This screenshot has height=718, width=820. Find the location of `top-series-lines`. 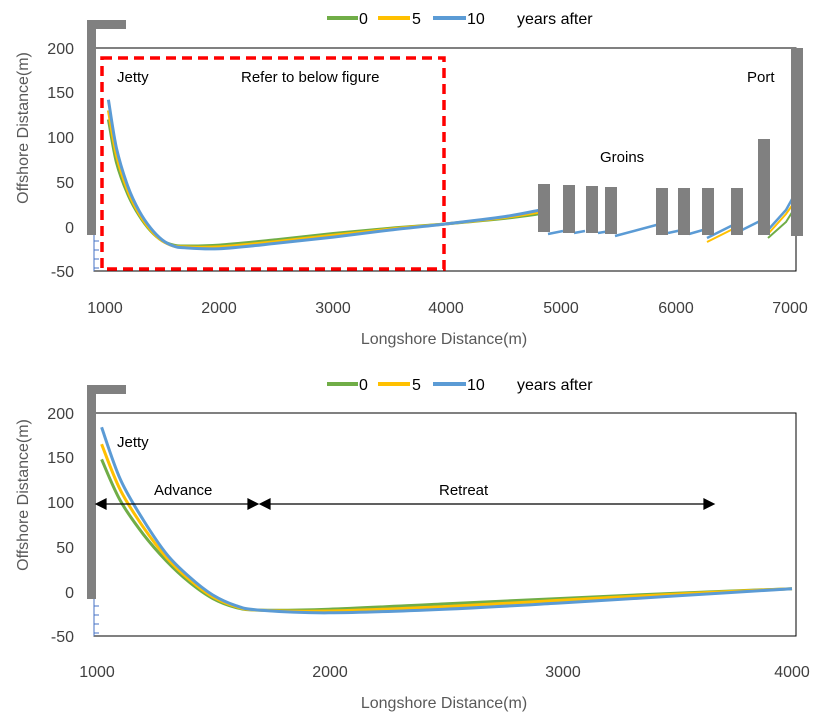

top-series-lines is located at coordinates (323, 175).